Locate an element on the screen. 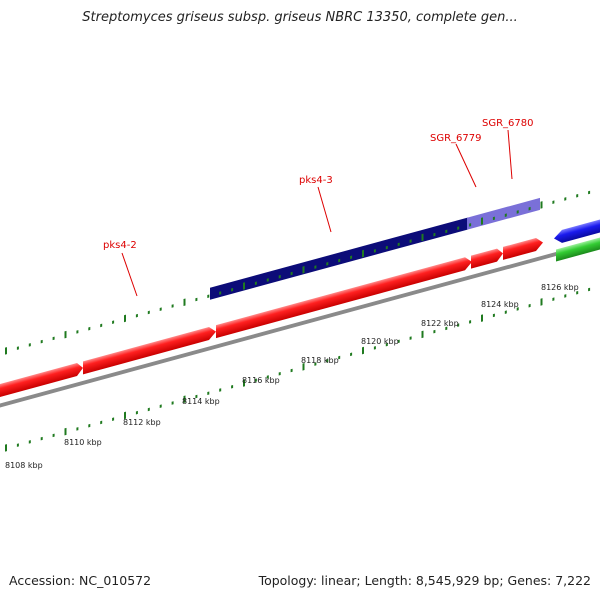  operon-bar-dark is located at coordinates (339, 258).